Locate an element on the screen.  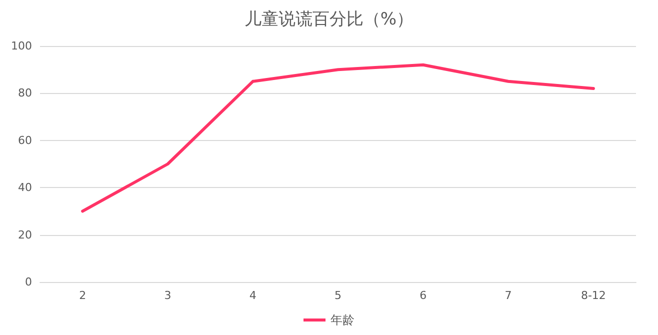
x-tick-label: 6 is located at coordinates (423, 295).